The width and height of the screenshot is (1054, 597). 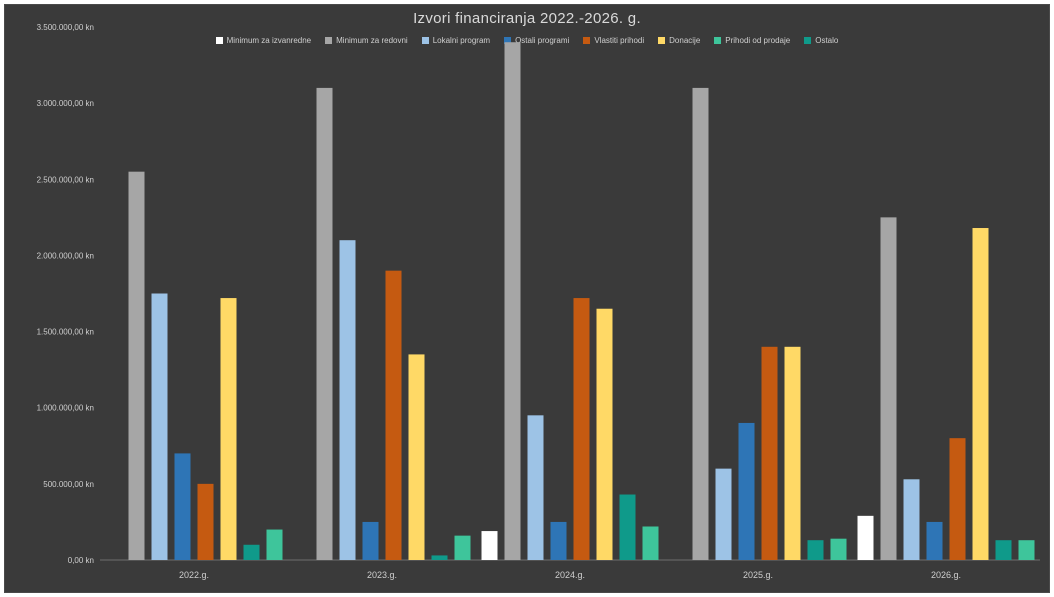 What do you see at coordinates (461, 40) in the screenshot?
I see `legend-label: Lokalni program` at bounding box center [461, 40].